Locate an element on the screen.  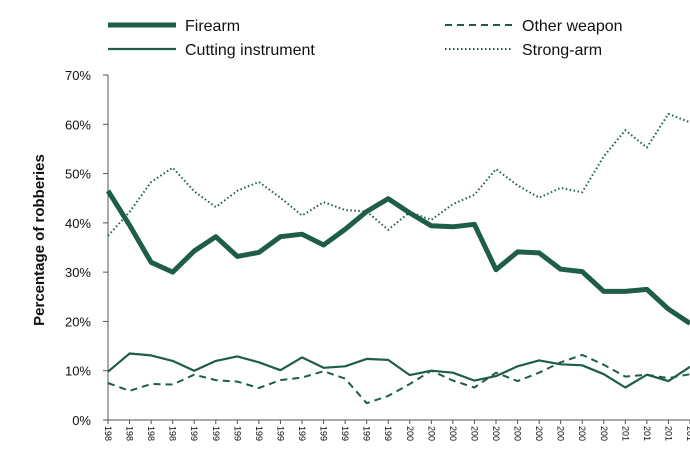
legend-item-other-weapon: Other weapon is located at coordinates (534, 26).